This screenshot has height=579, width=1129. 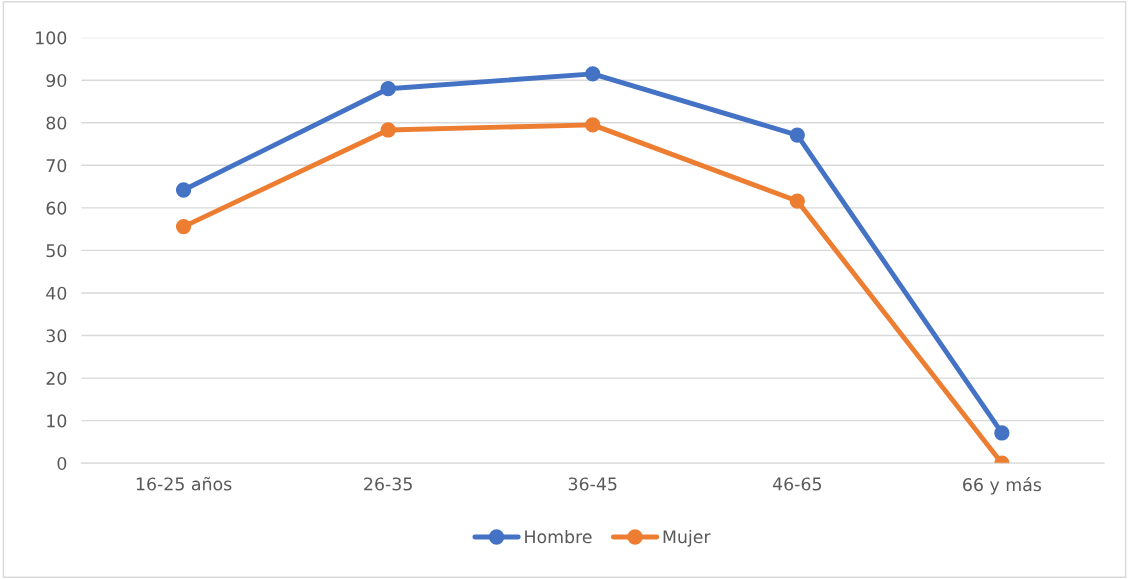 What do you see at coordinates (56, 378) in the screenshot?
I see `y-tick-label: 20` at bounding box center [56, 378].